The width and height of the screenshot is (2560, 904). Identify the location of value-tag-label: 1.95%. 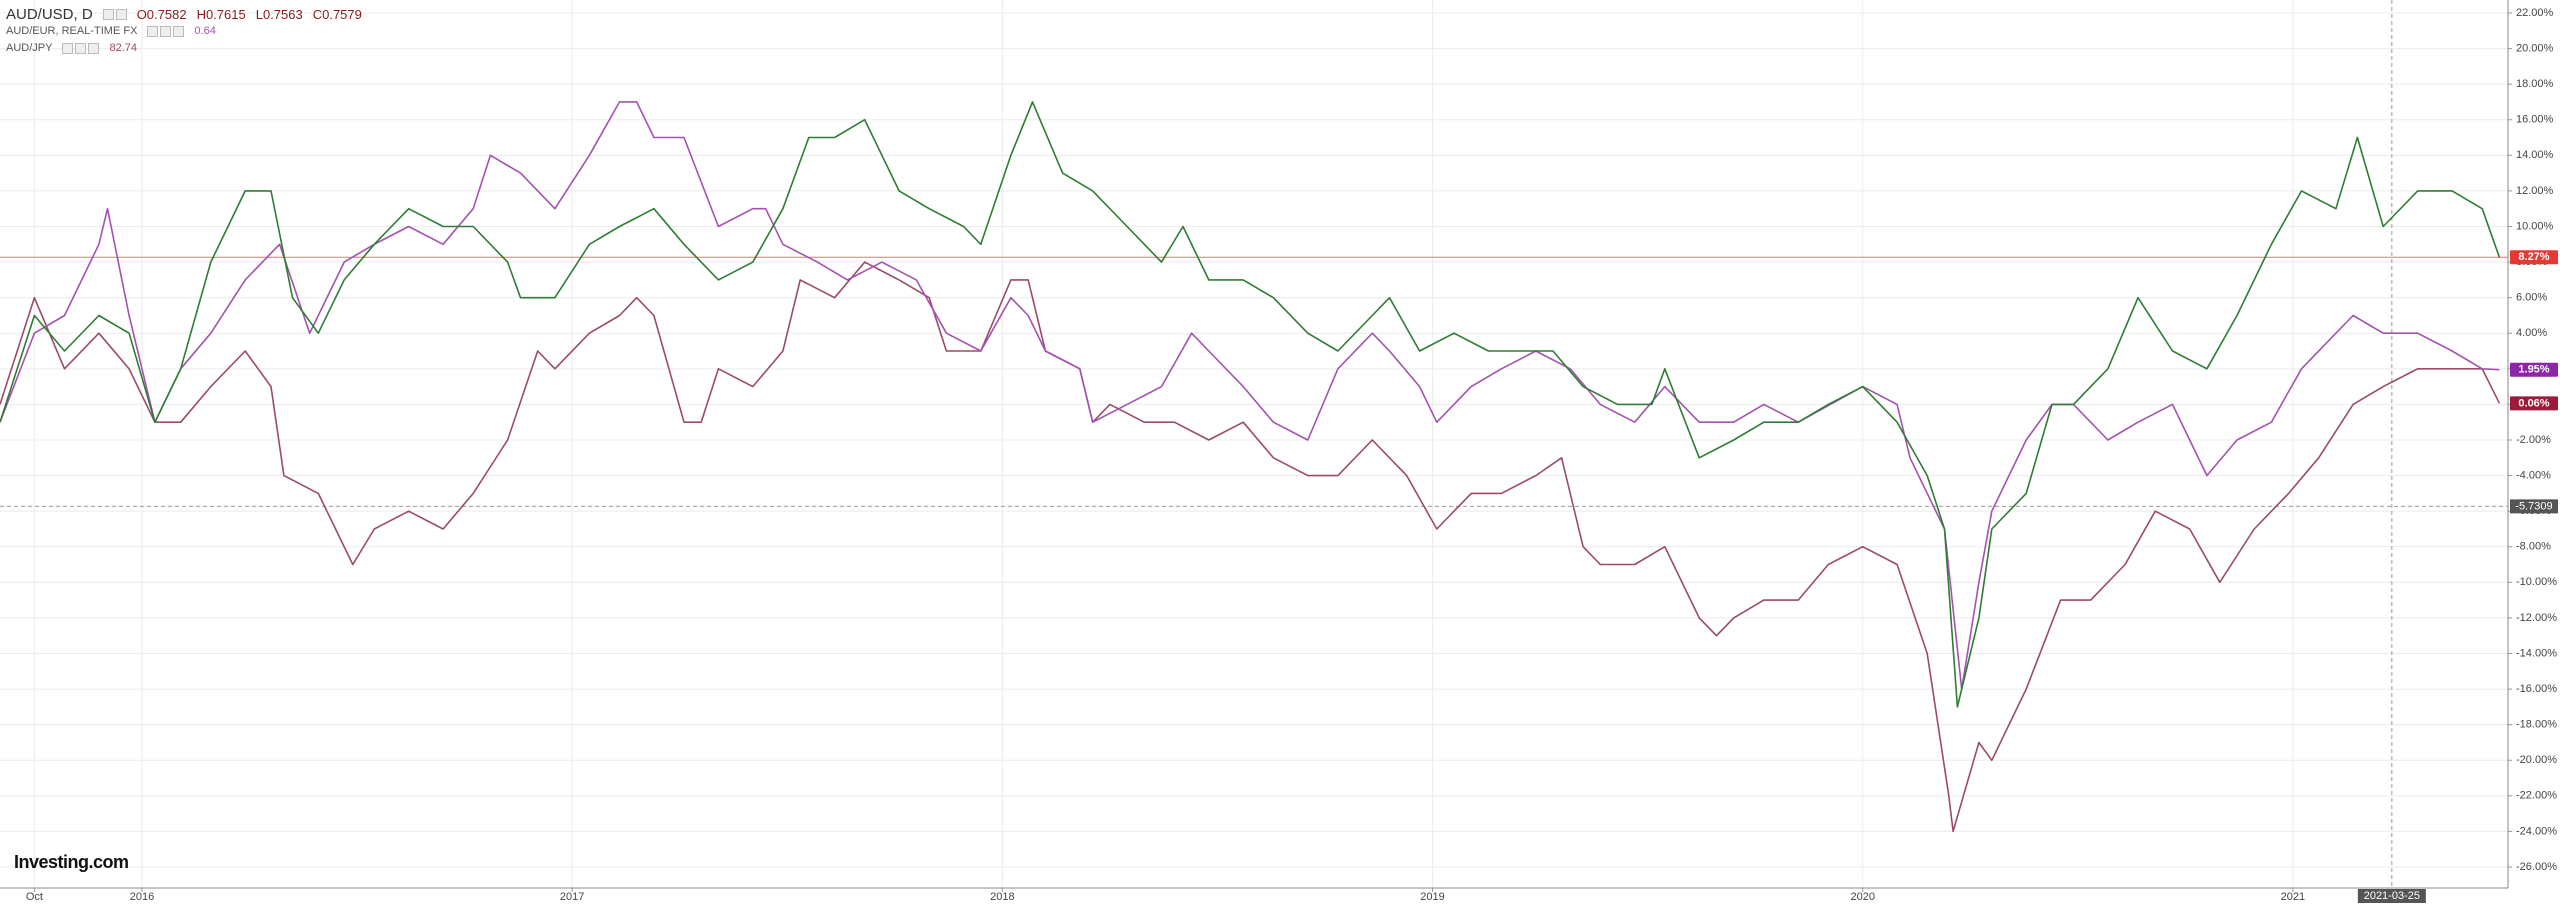
(2533, 370).